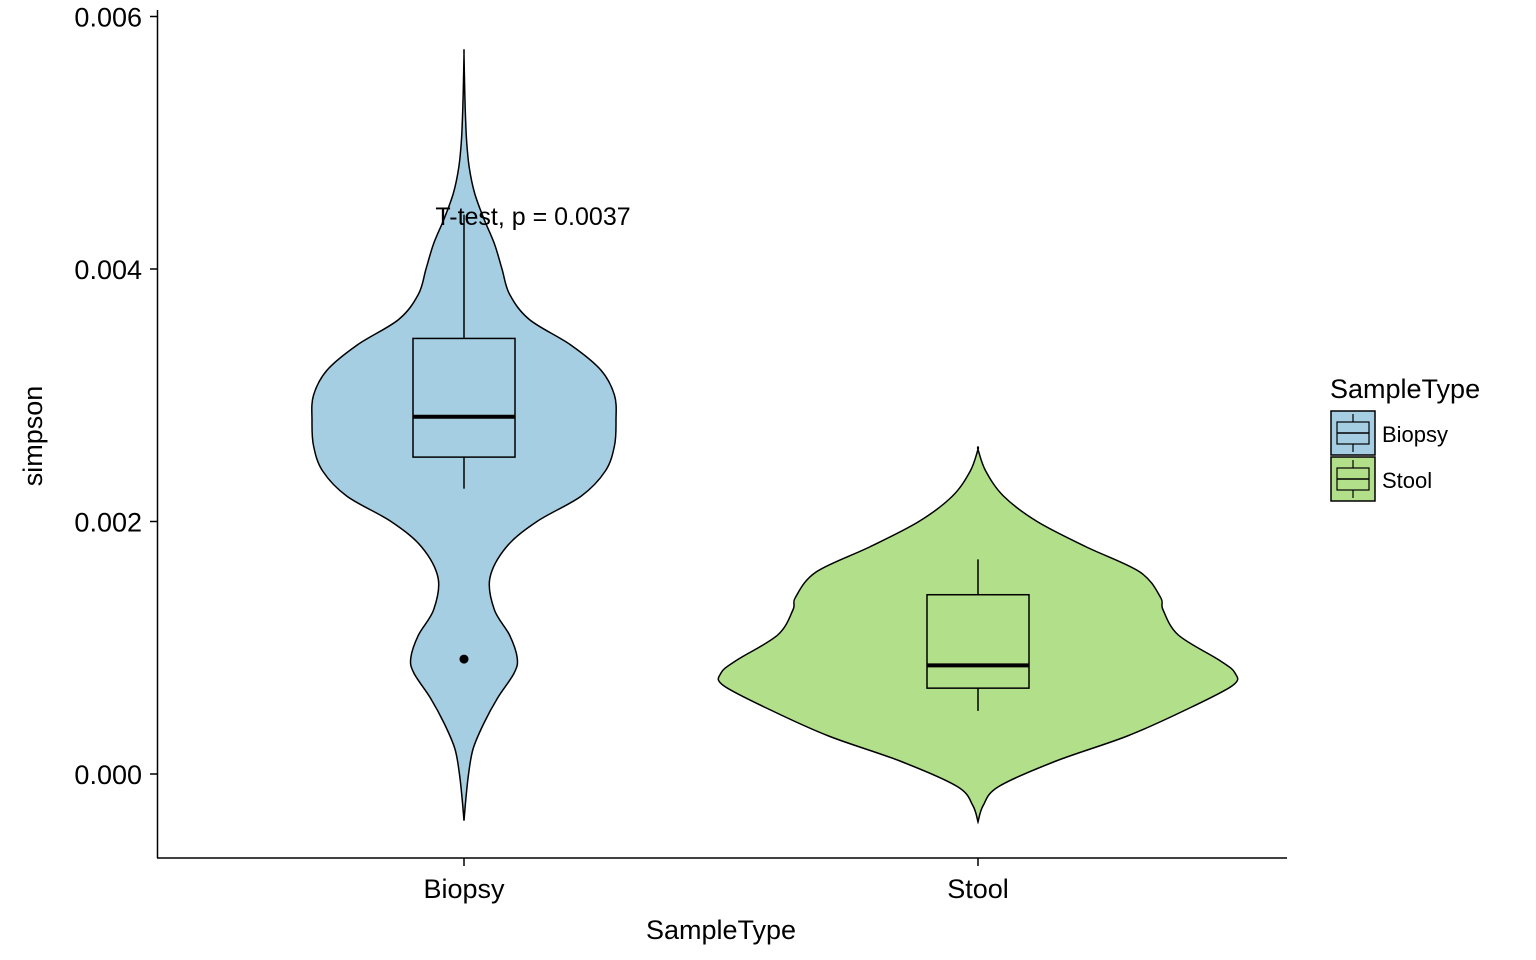 Image resolution: width=1536 pixels, height=960 pixels. What do you see at coordinates (464, 889) in the screenshot?
I see `x-tick-label: Biopsy` at bounding box center [464, 889].